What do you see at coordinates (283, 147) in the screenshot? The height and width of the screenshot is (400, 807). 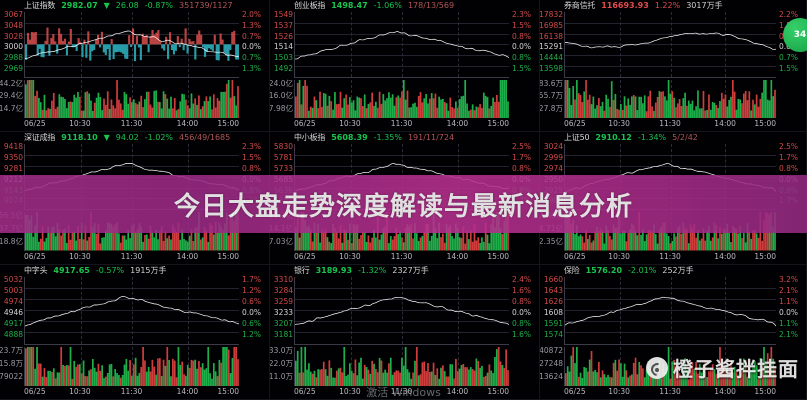 I see `y-tick-left: 5830` at bounding box center [283, 147].